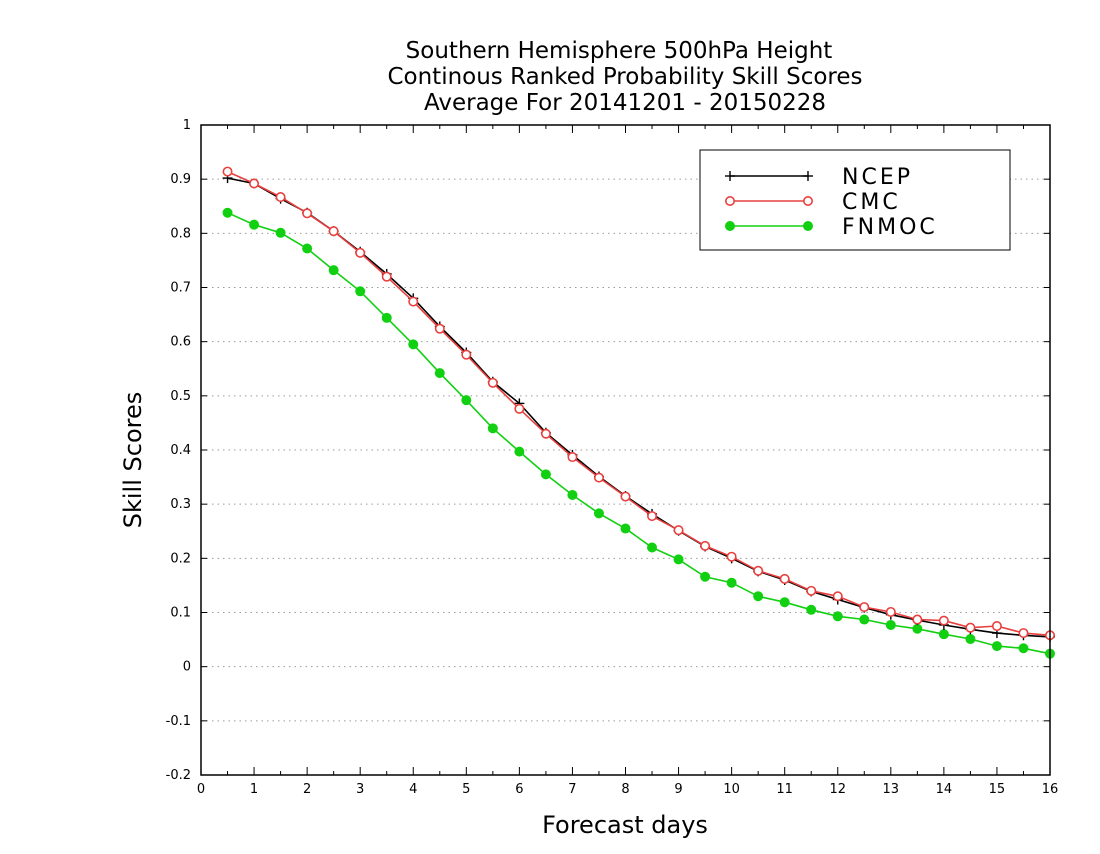 This screenshot has width=1100, height=854. I want to click on x-tick-label: 0, so click(201, 789).